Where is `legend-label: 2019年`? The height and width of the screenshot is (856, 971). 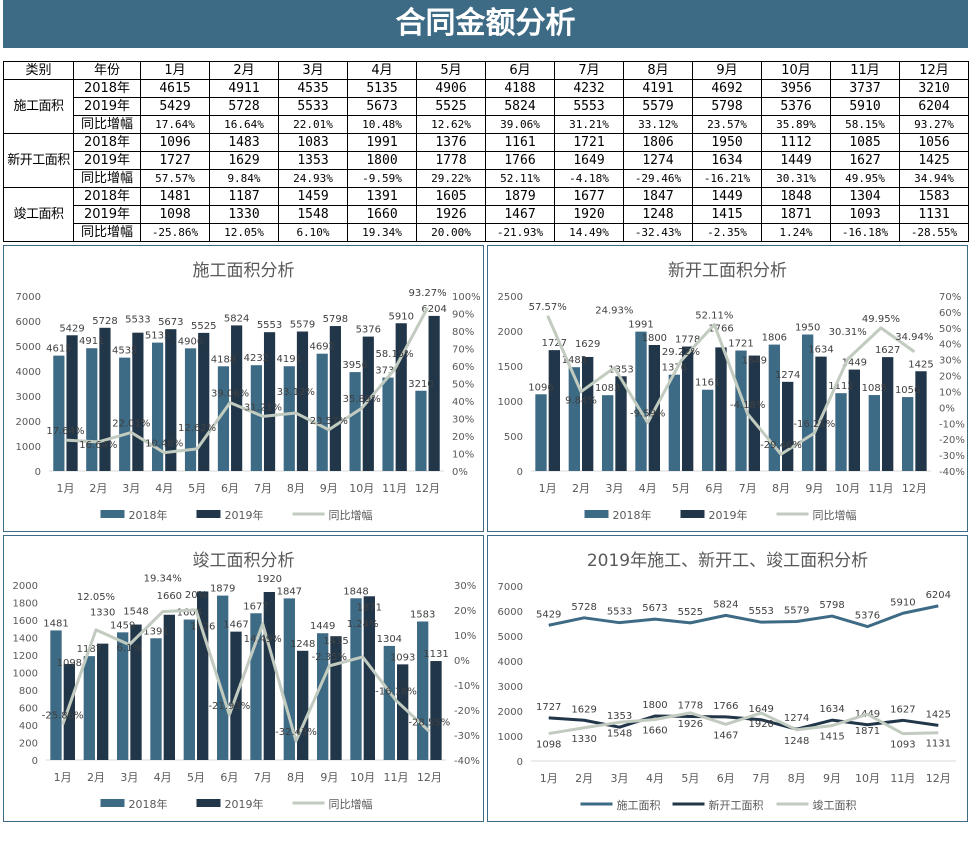 legend-label: 2019年 is located at coordinates (728, 515).